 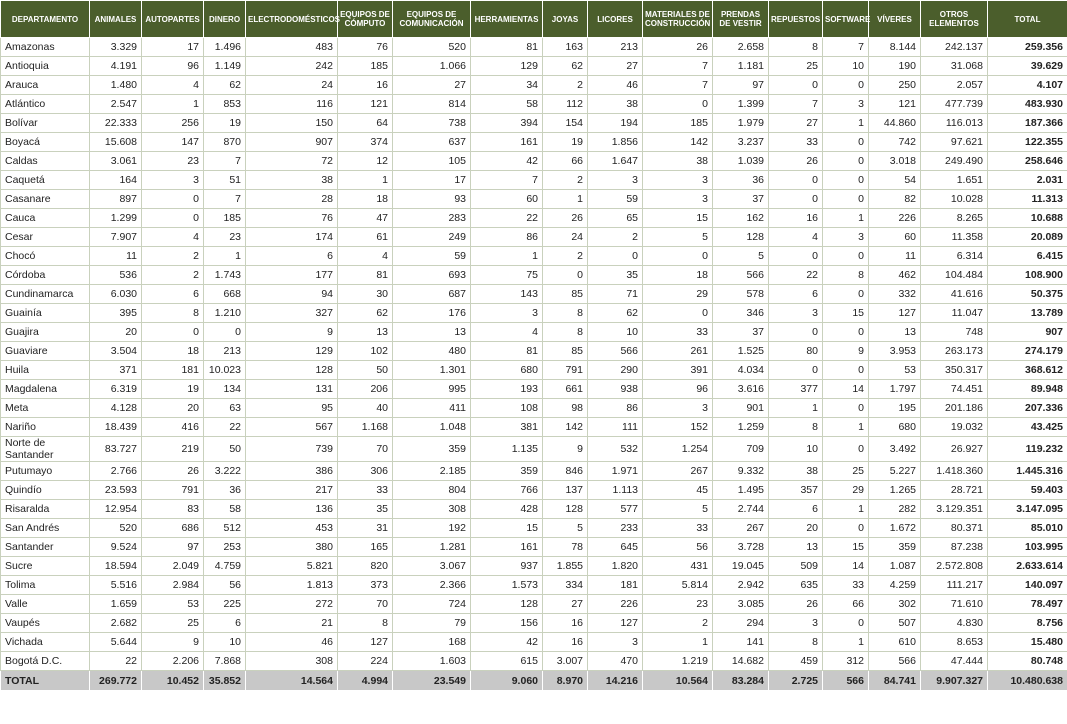 What do you see at coordinates (677, 566) in the screenshot?
I see `table-cell: 431` at bounding box center [677, 566].